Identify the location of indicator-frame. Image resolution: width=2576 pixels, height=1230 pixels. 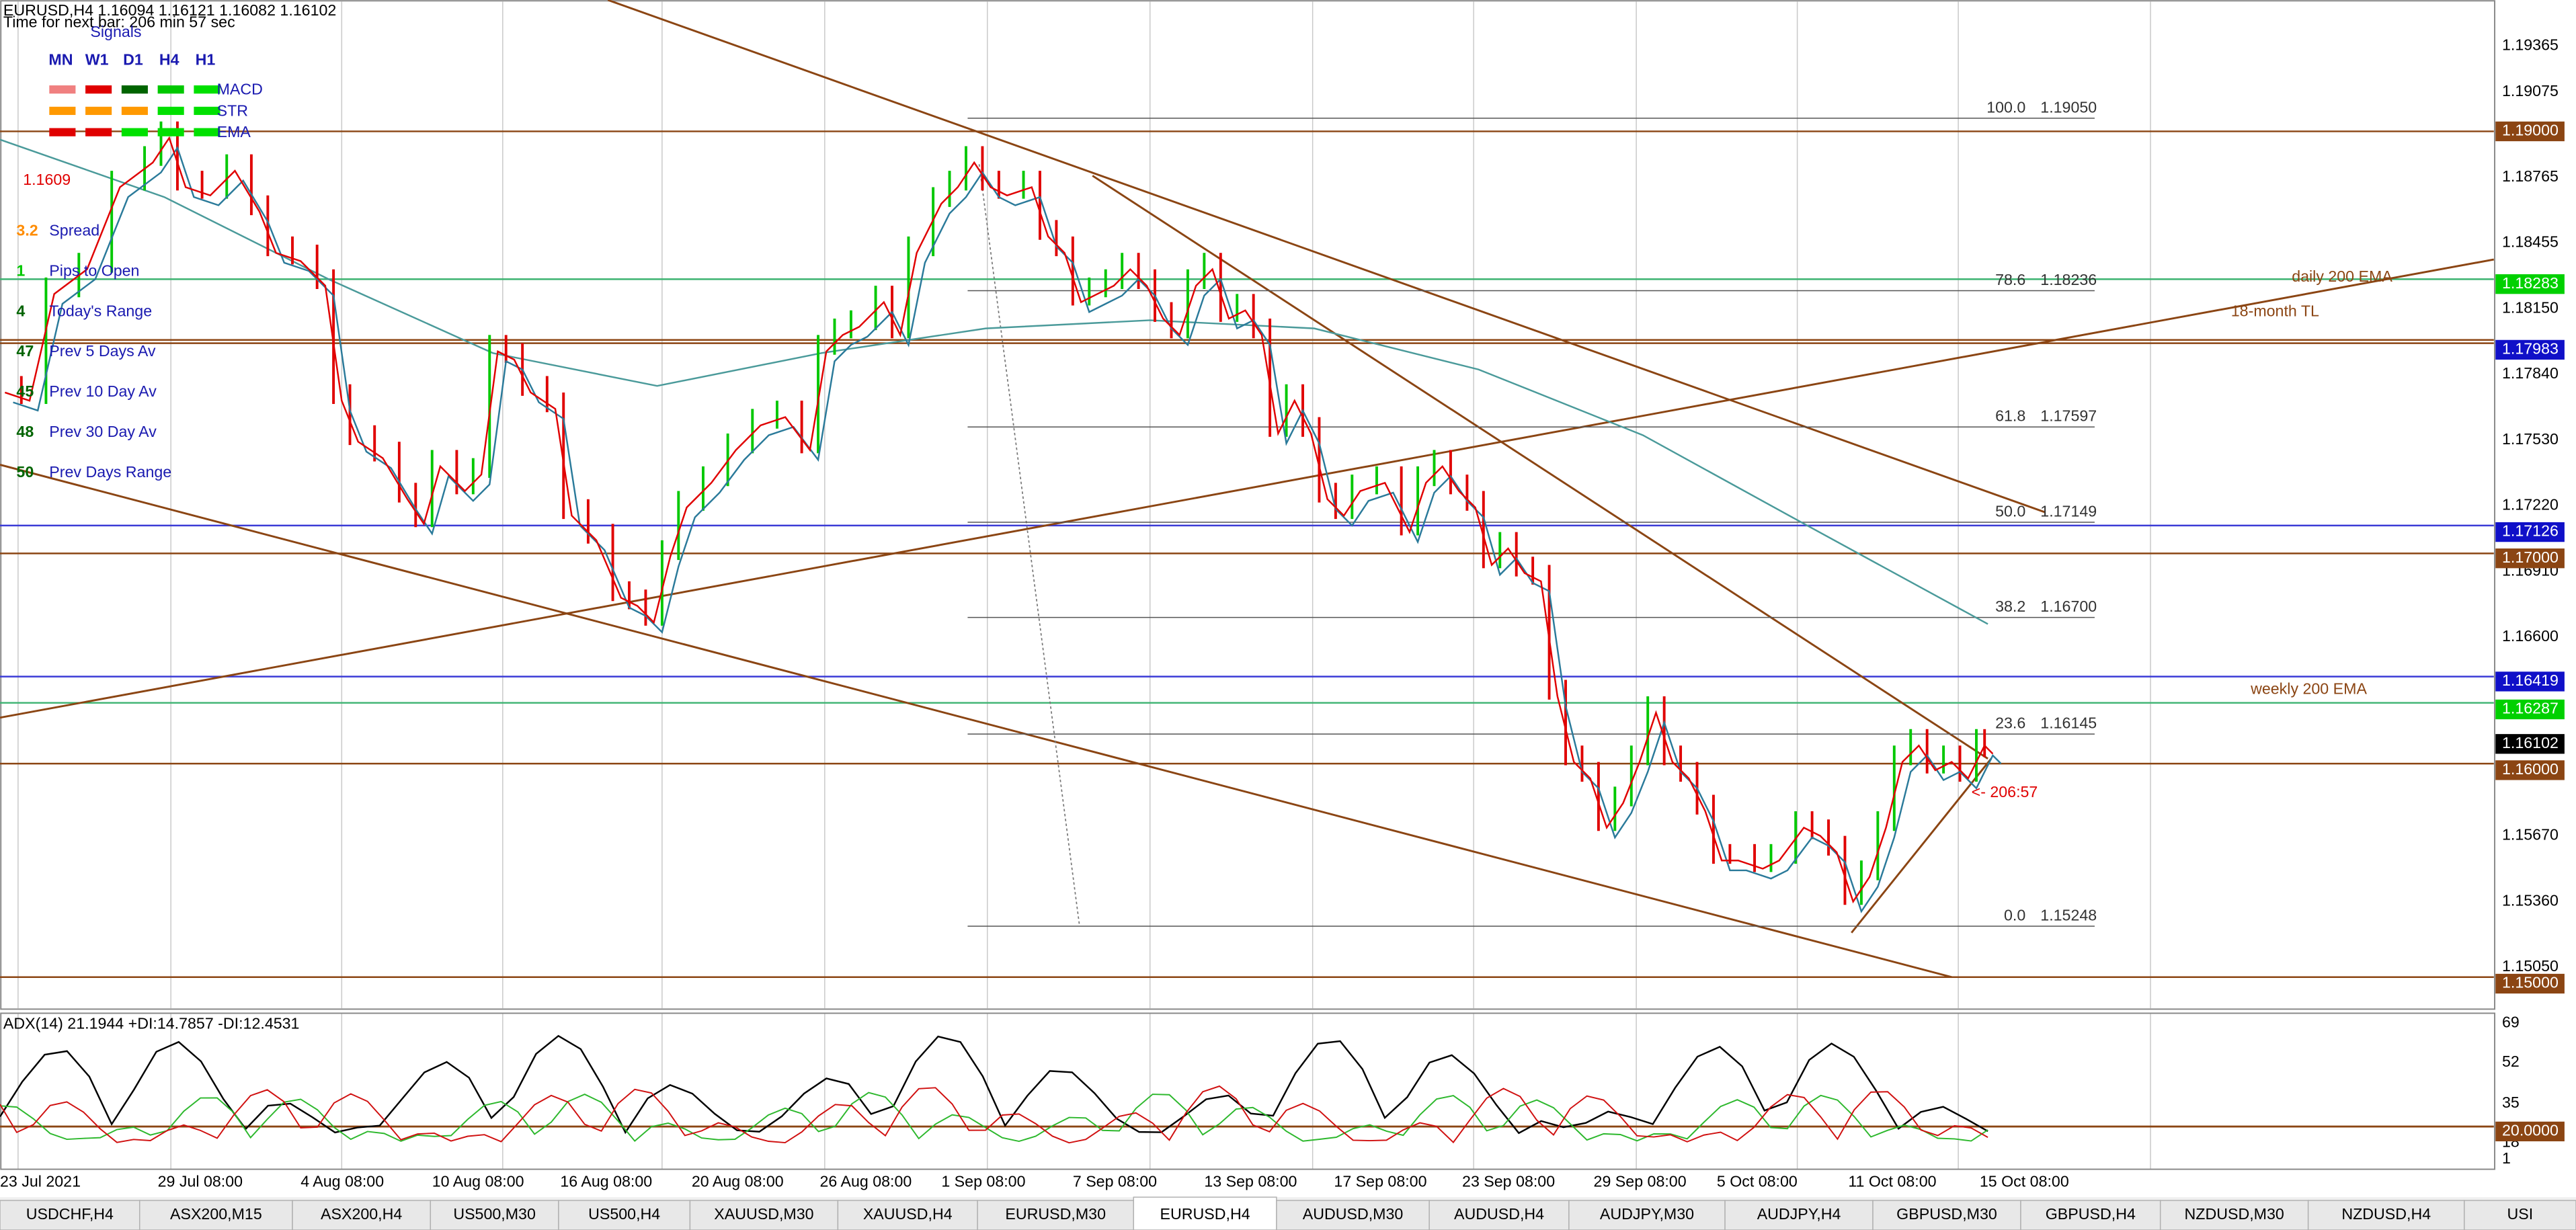
(1248, 1091).